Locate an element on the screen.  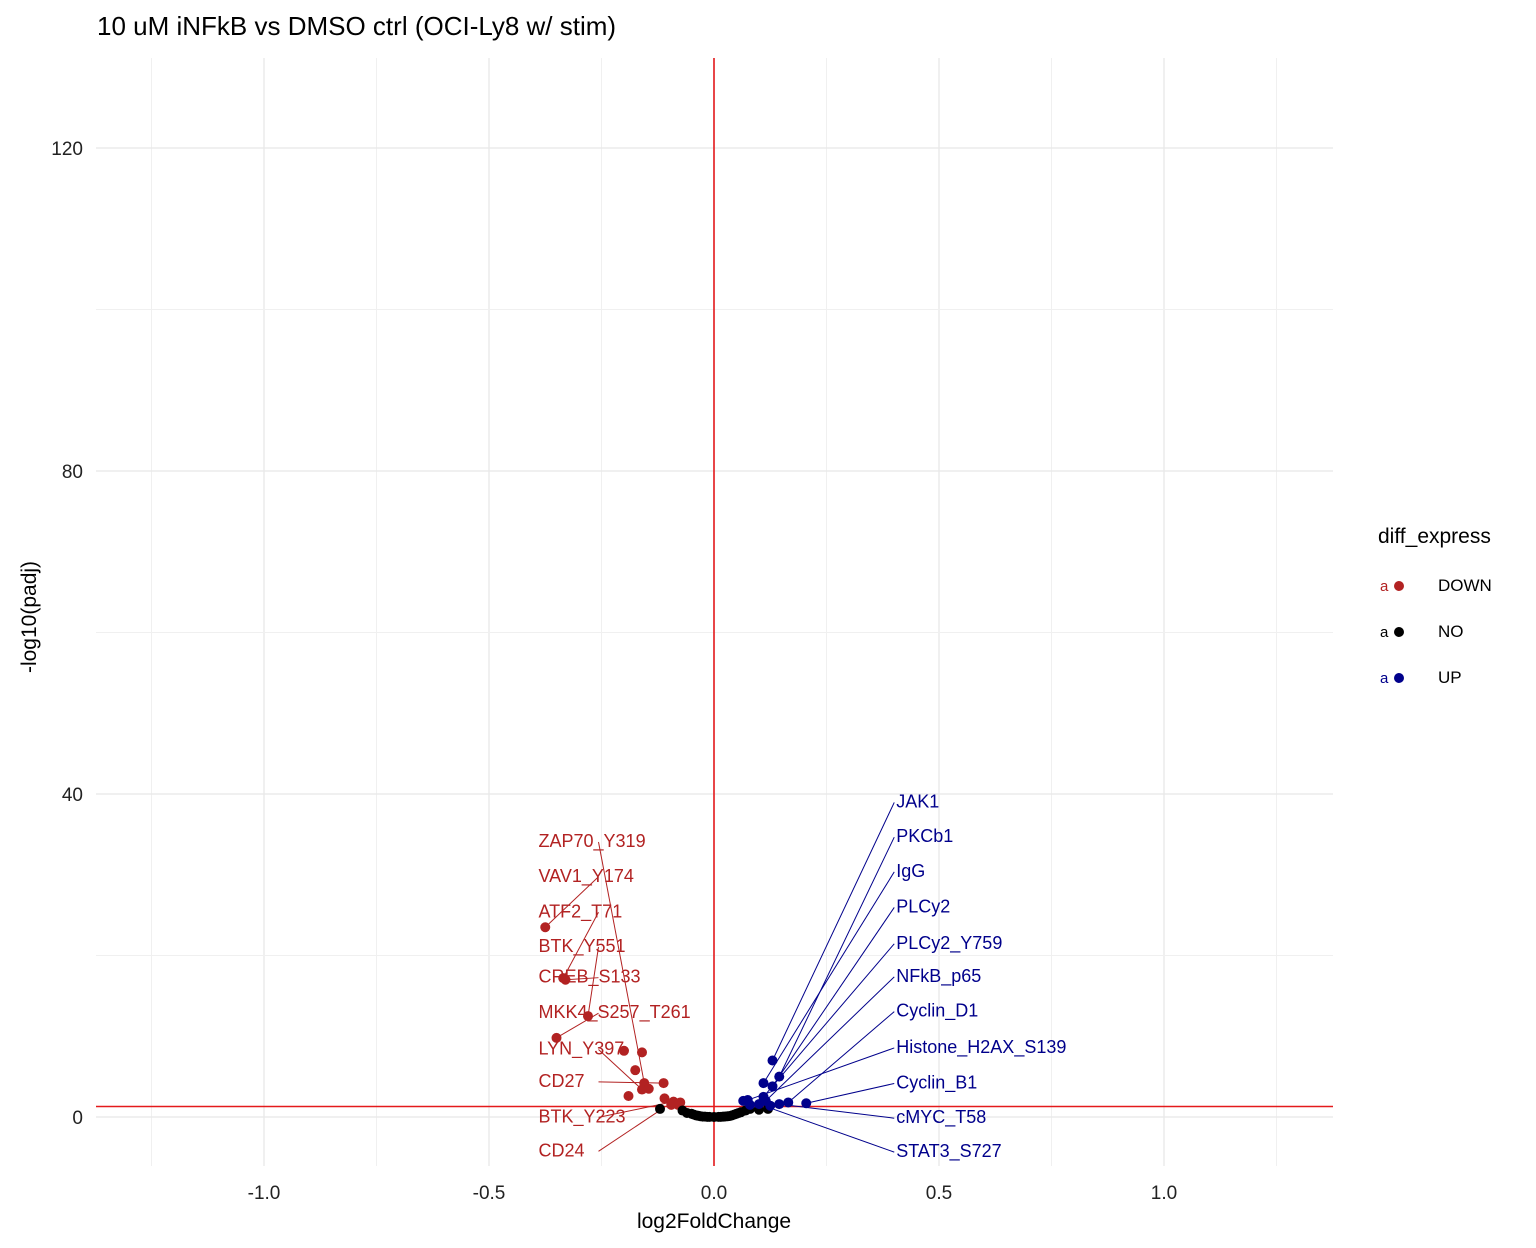
legend-title: diff_express is located at coordinates (1434, 536).